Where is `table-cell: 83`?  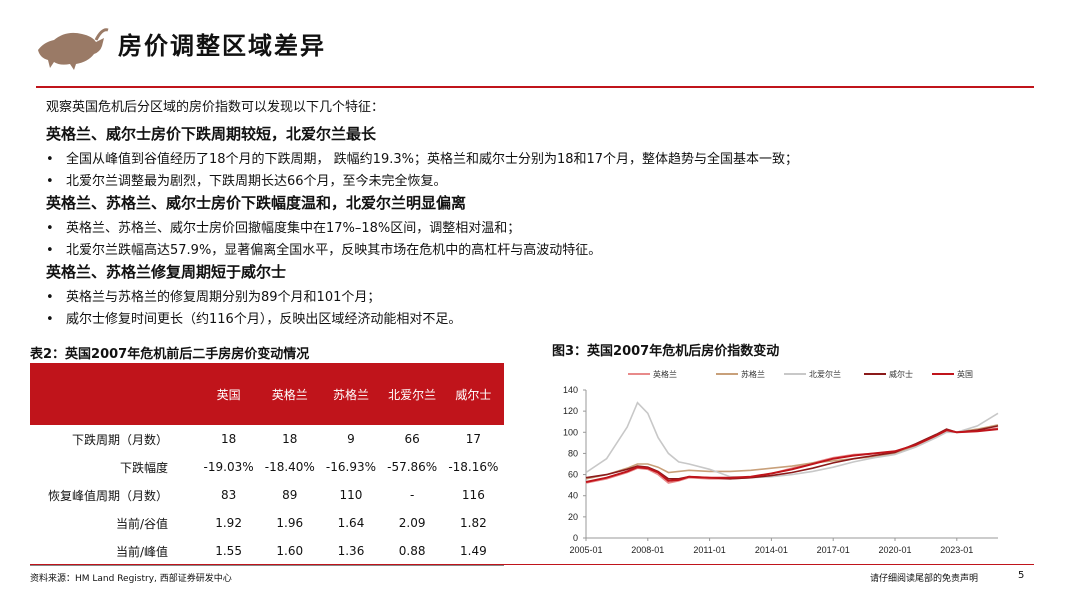 table-cell: 83 is located at coordinates (228, 495).